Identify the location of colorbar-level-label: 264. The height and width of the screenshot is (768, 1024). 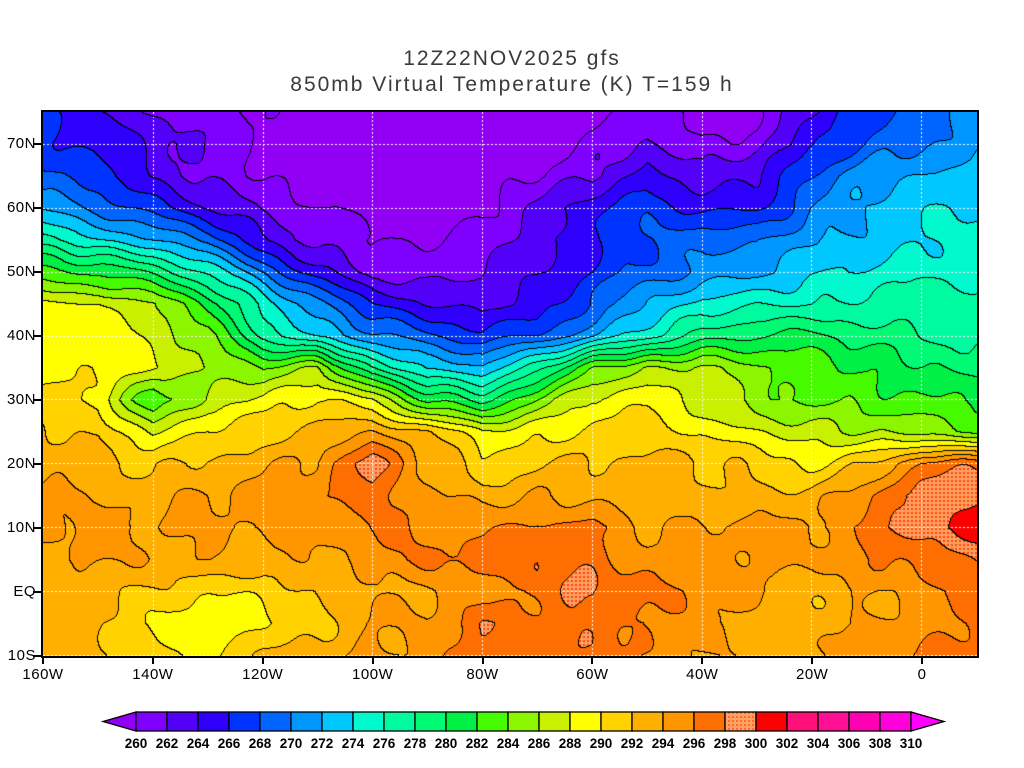
(198, 743).